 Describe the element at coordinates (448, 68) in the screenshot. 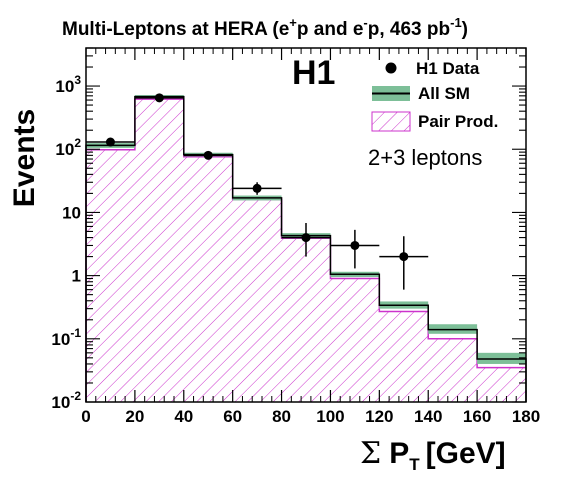

I see `legend-label-data: H1 Data` at that location.